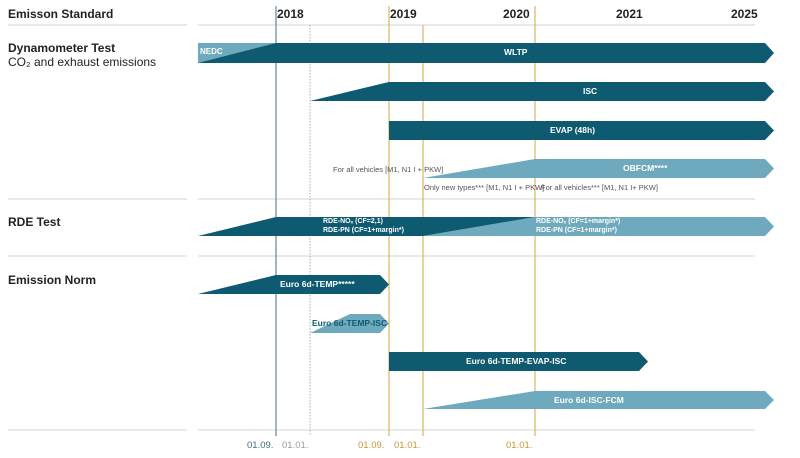 The height and width of the screenshot is (458, 800). I want to click on rde-bar-dark, so click(366, 226).